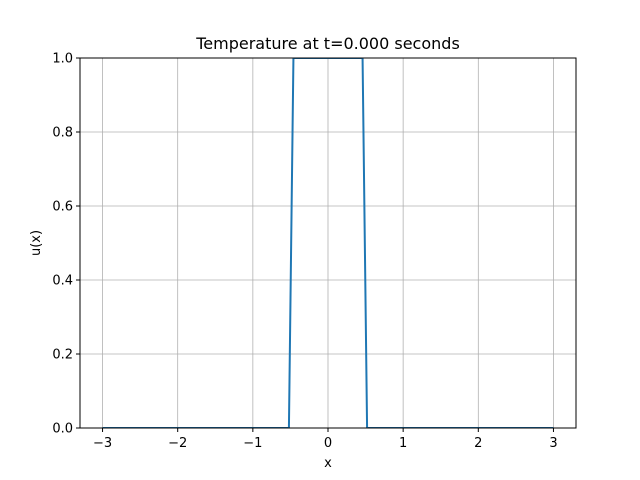  I want to click on x-axis-label: x, so click(328, 463).